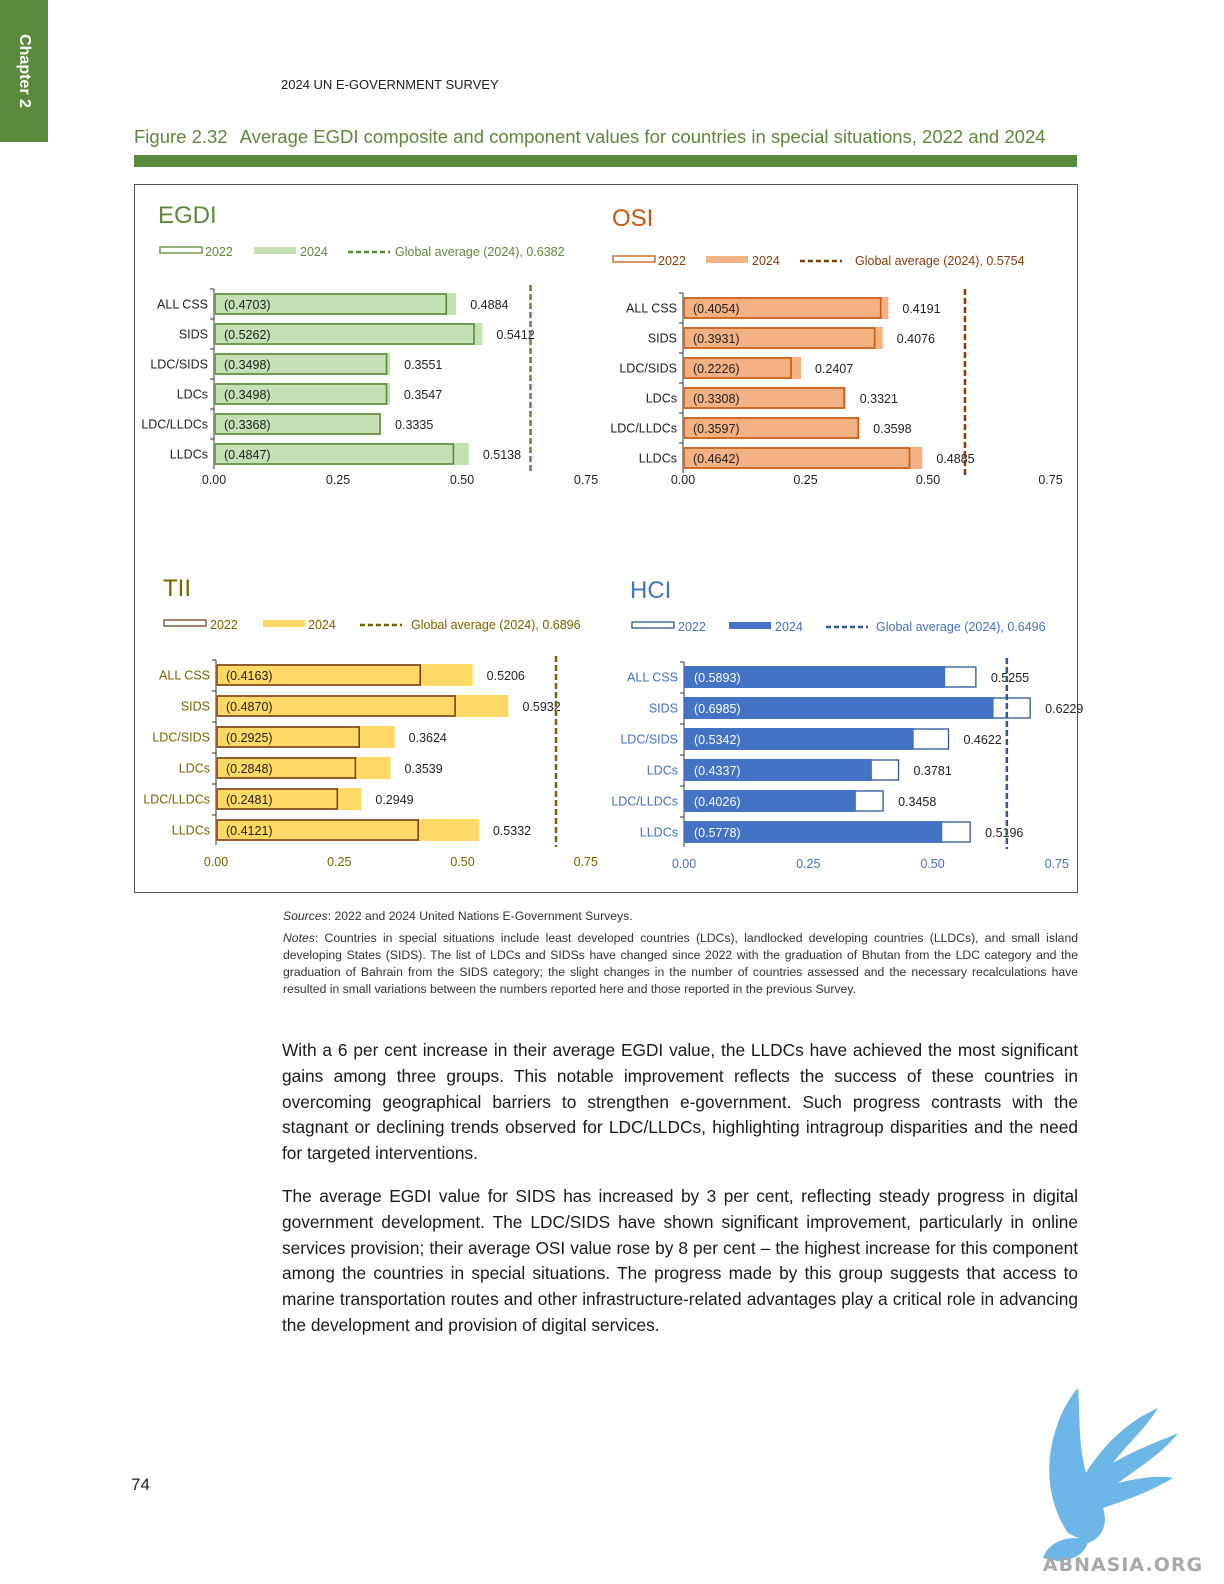 This screenshot has height=1584, width=1224. What do you see at coordinates (414, 425) in the screenshot?
I see `data-label-2024: 0.3335` at bounding box center [414, 425].